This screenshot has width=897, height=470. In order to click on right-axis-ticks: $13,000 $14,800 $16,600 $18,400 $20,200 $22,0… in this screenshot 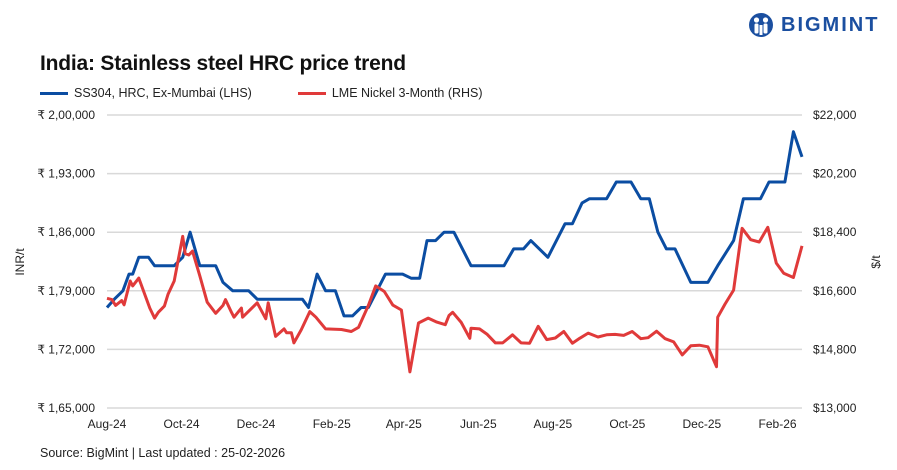, I will do `click(835, 261)`.